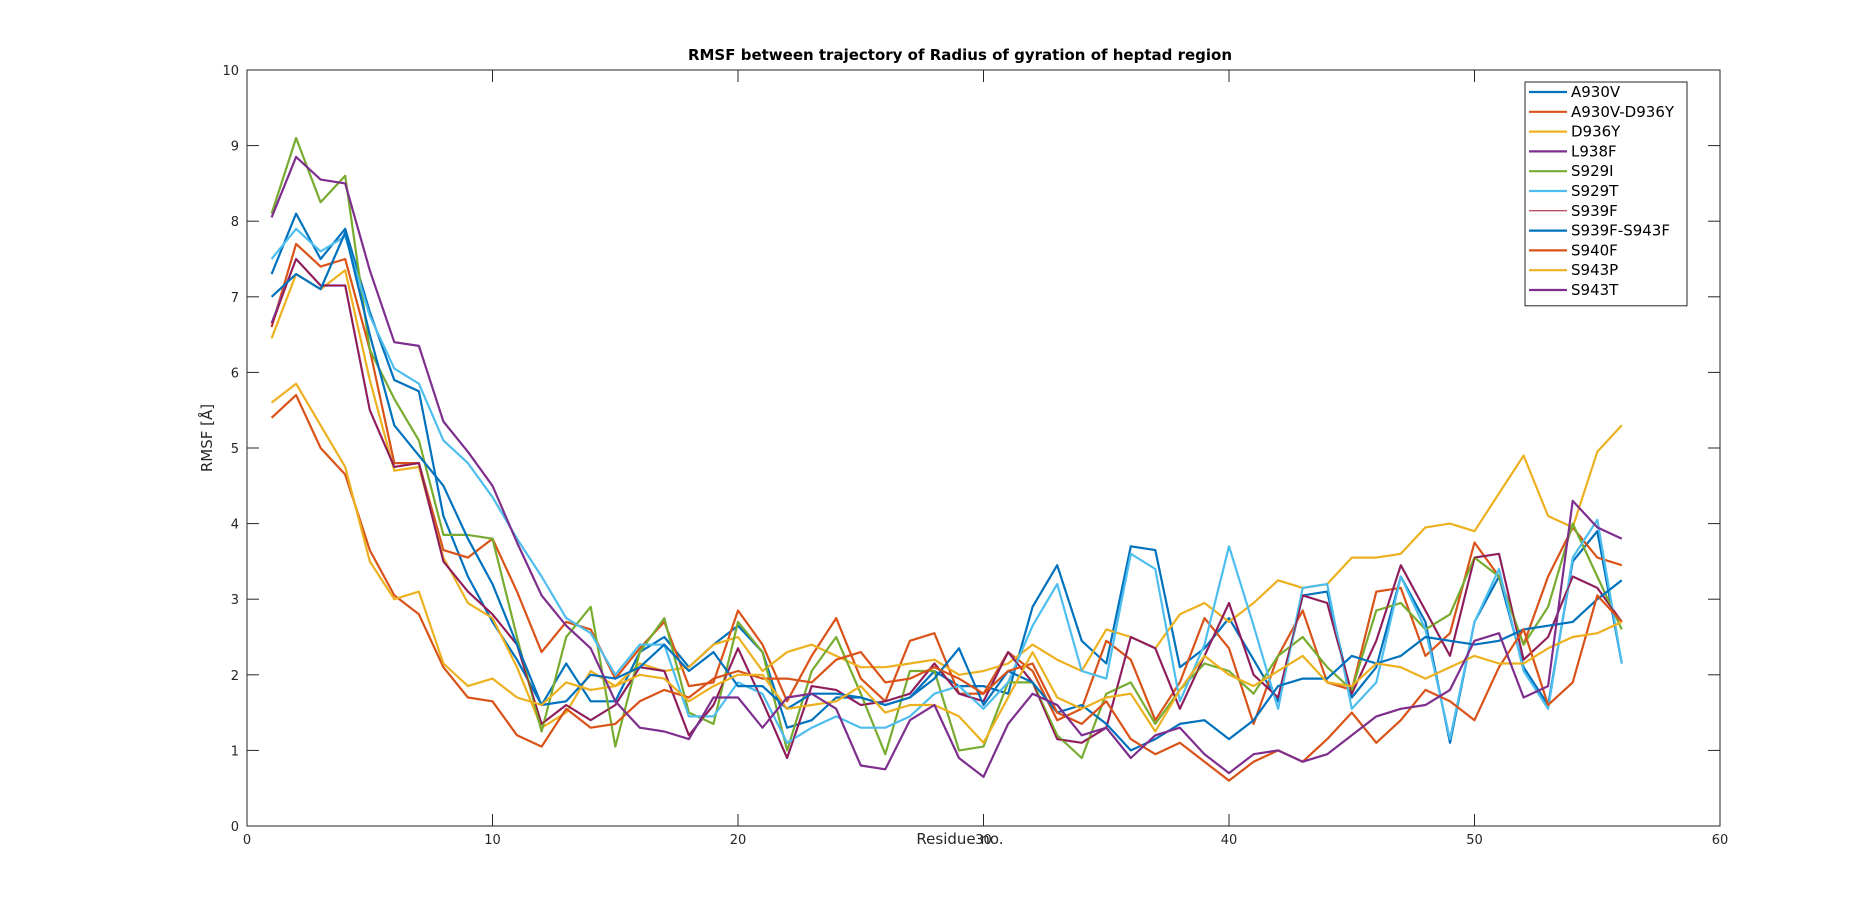  Describe the element at coordinates (1596, 92) in the screenshot. I see `legend-label: A930V` at that location.